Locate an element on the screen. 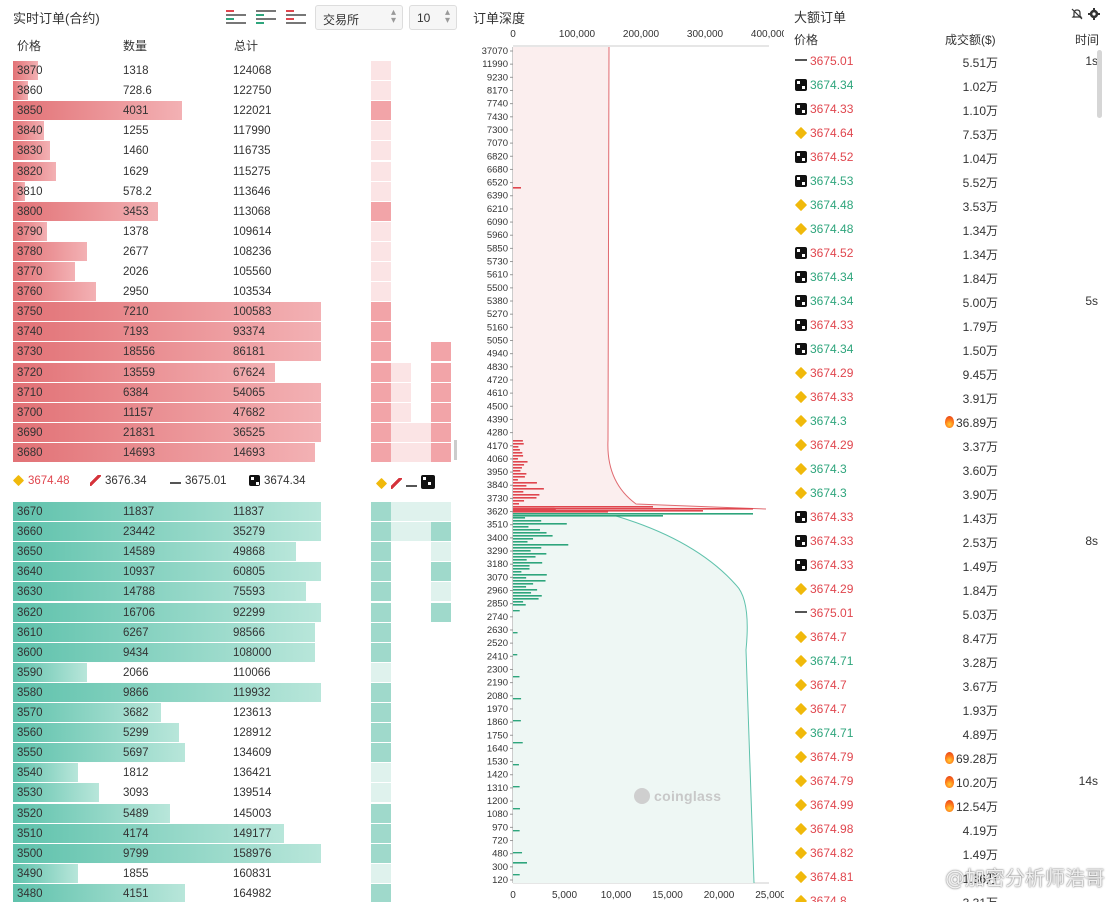 The height and width of the screenshot is (902, 1113). mid-price-binance: 3674.48 is located at coordinates (41, 480).